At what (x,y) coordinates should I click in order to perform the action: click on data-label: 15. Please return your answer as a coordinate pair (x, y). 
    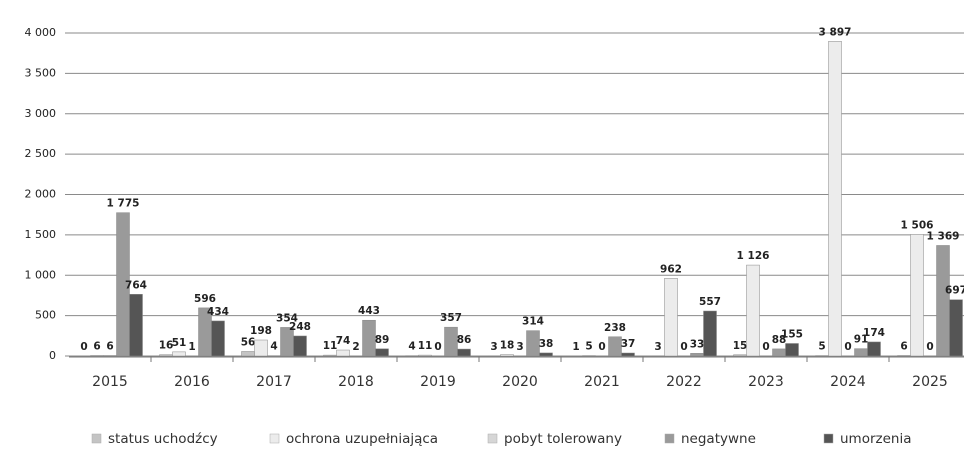
    Looking at the image, I should click on (740, 346).